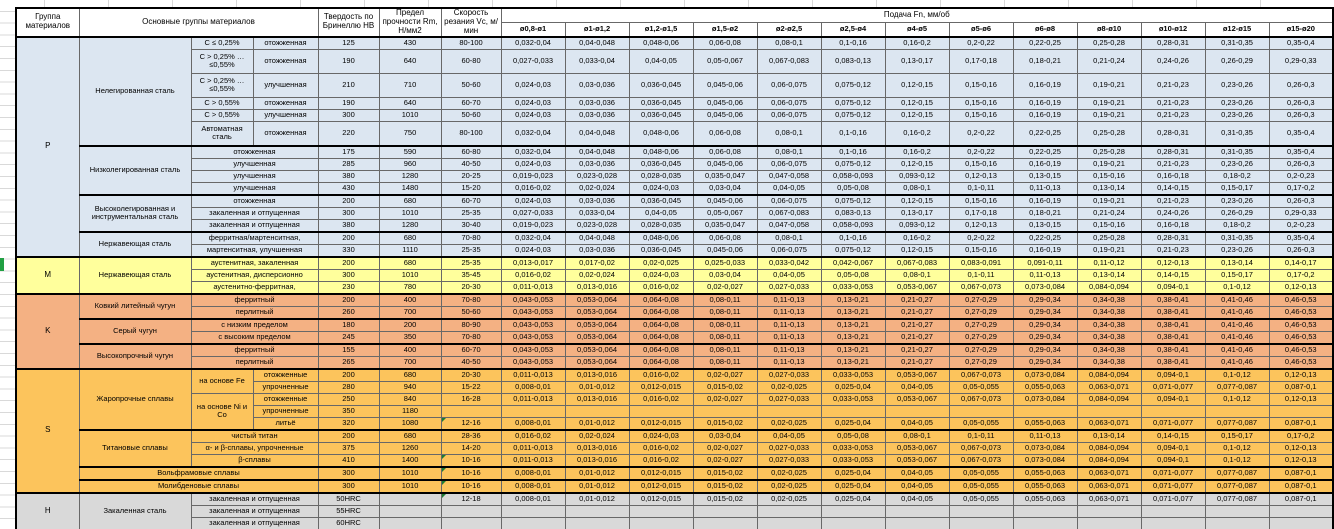 The width and height of the screenshot is (1334, 529). I want to click on cutting-speed-cell: 60-80, so click(471, 151).